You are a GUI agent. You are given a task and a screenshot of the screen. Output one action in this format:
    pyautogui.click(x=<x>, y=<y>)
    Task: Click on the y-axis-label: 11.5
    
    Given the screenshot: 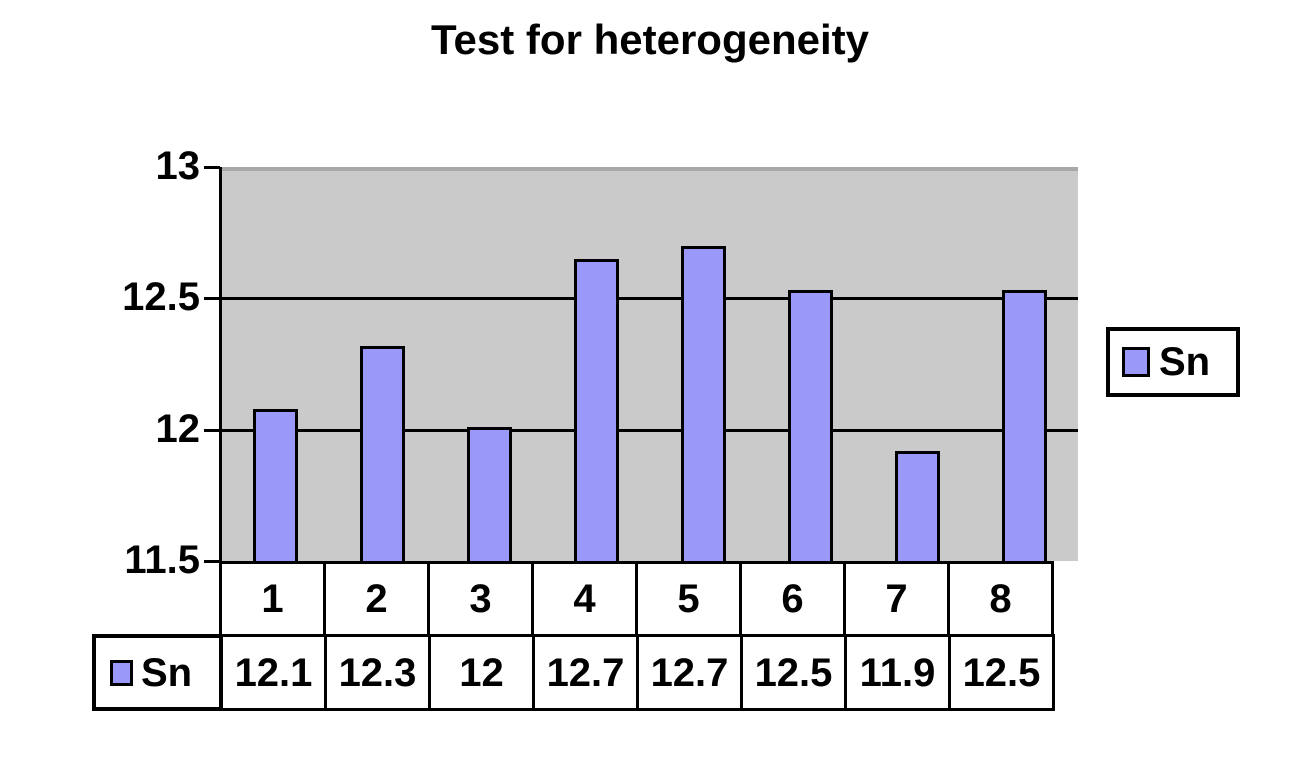 What is the action you would take?
    pyautogui.click(x=162, y=560)
    